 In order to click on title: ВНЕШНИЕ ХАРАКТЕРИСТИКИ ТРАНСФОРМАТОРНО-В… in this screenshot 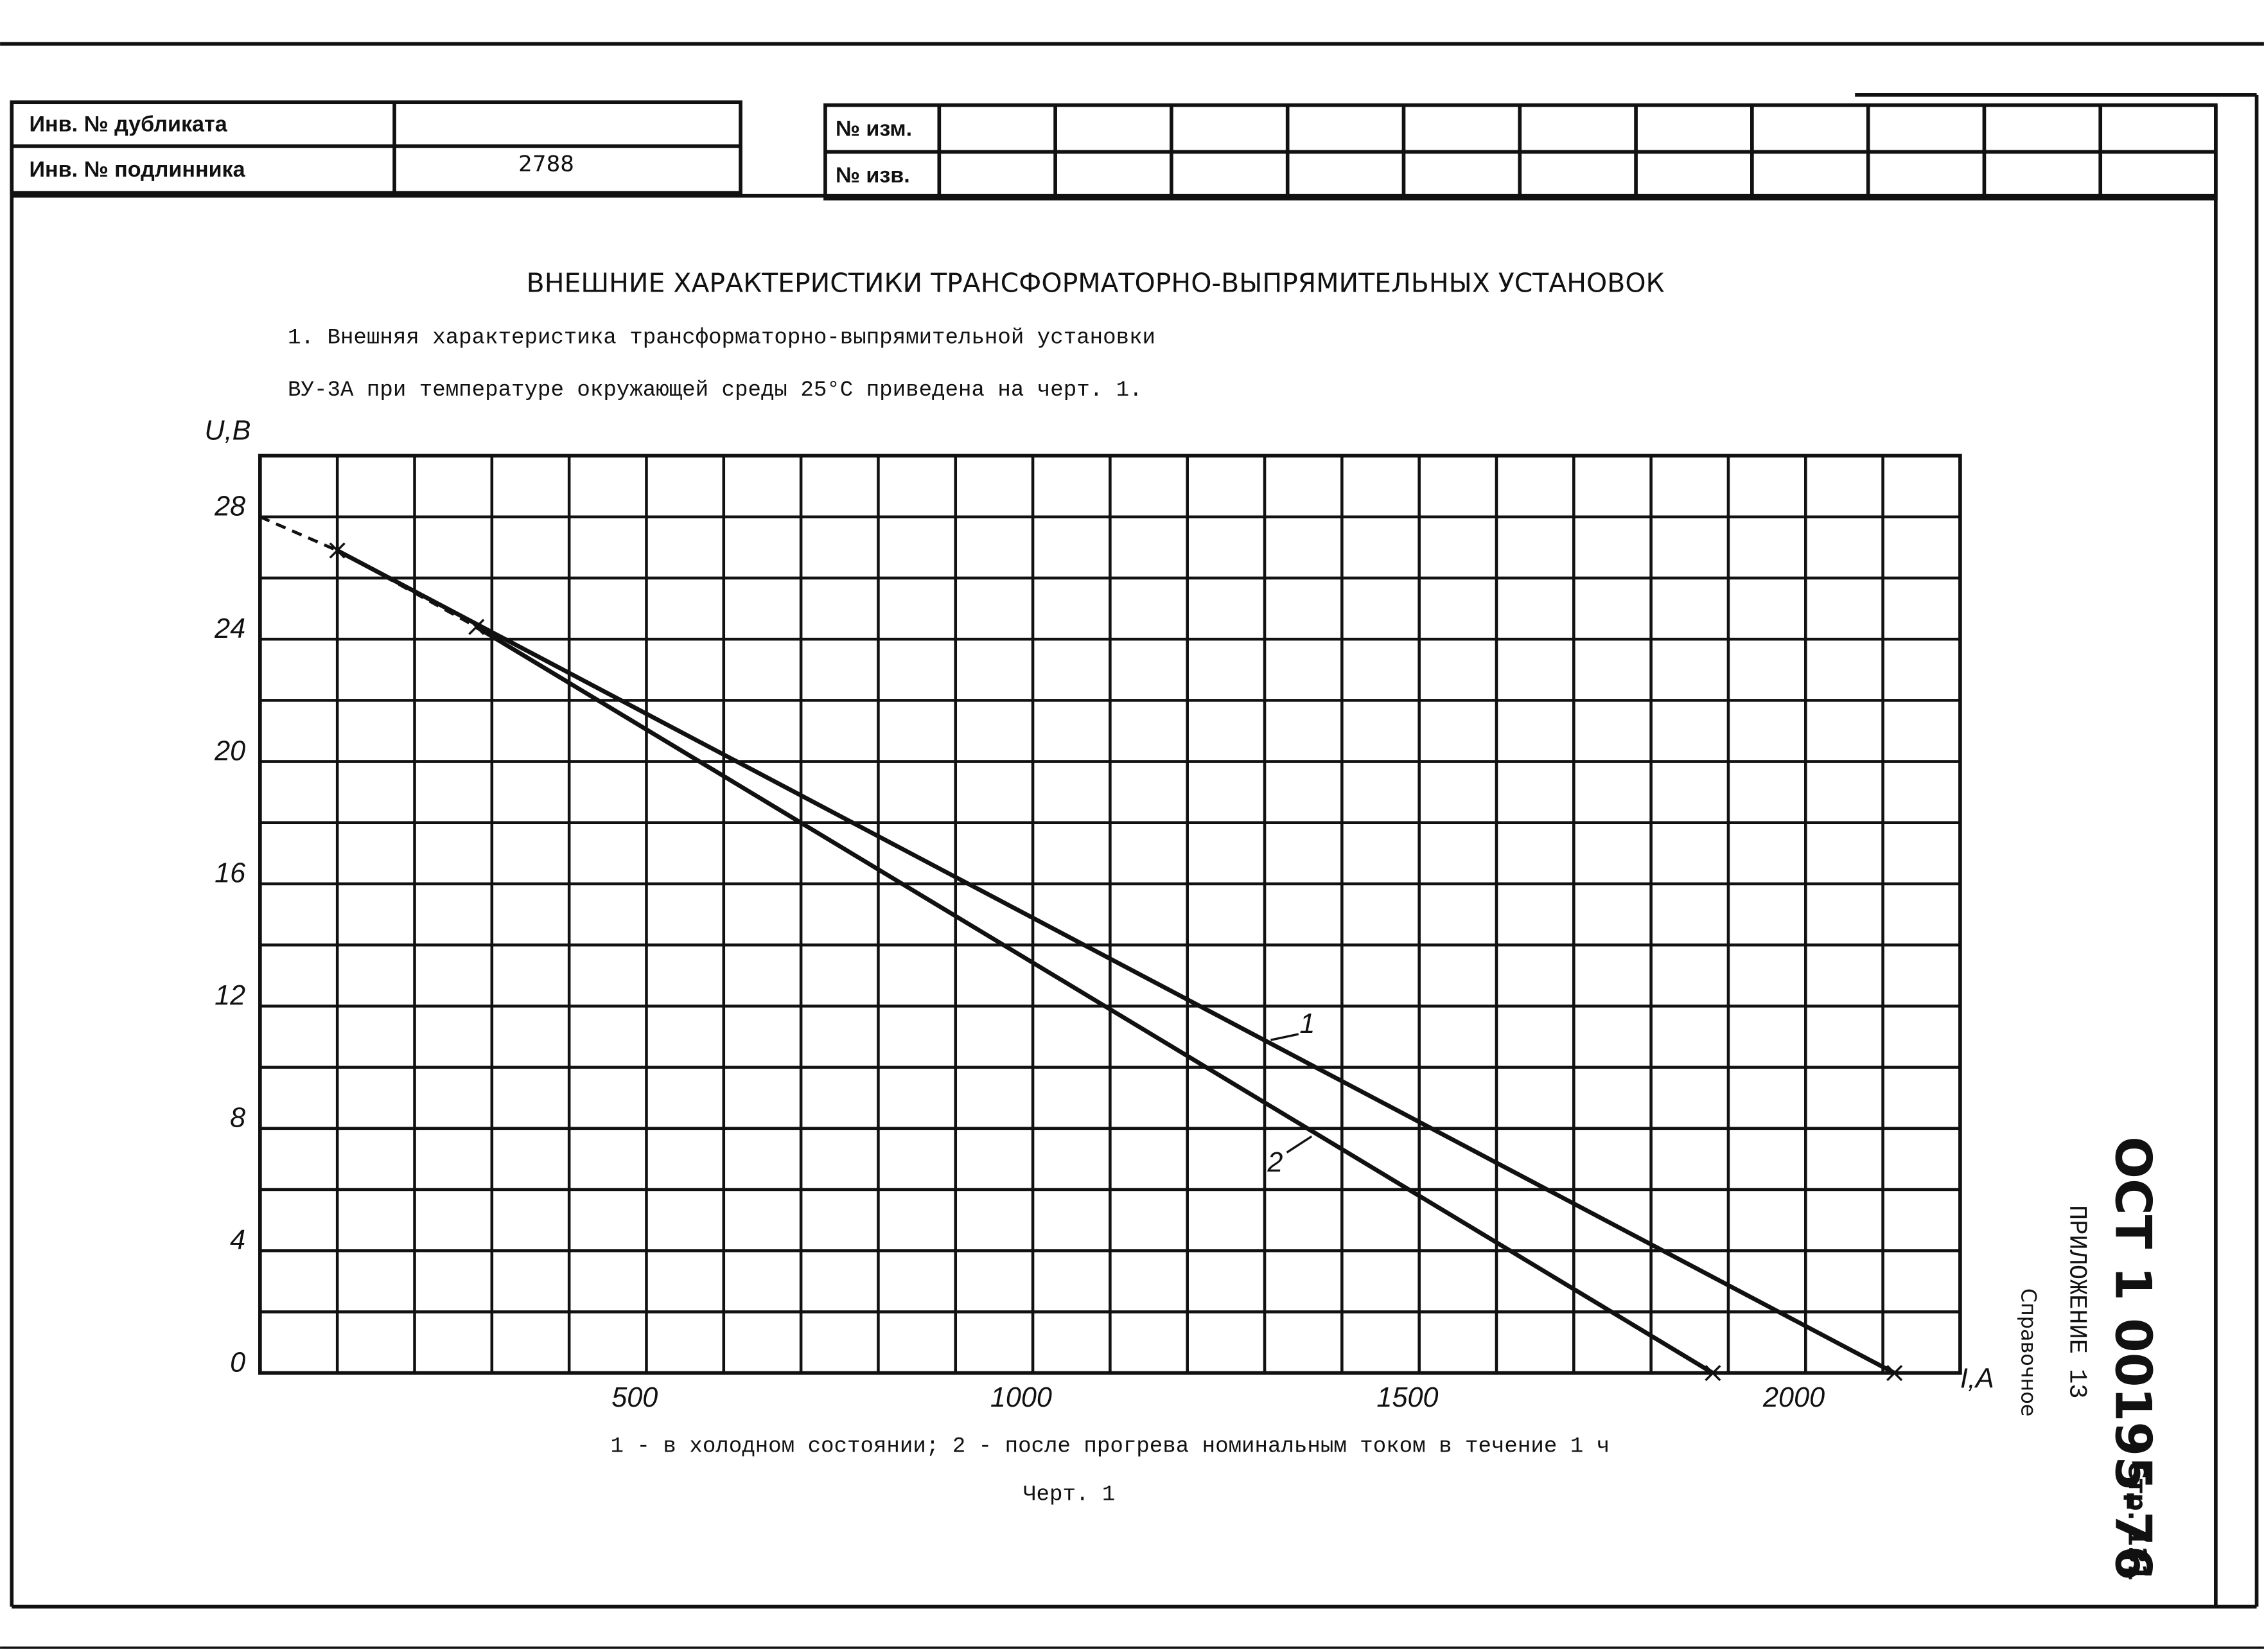, I will do `click(1096, 282)`.